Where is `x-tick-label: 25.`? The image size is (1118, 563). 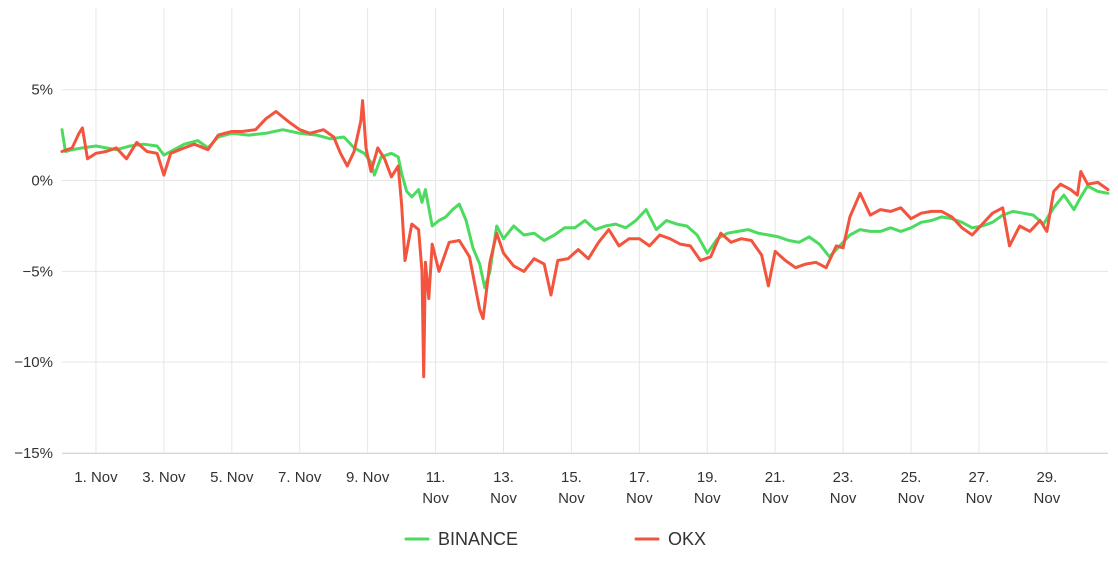
x-tick-label: 25. is located at coordinates (911, 477).